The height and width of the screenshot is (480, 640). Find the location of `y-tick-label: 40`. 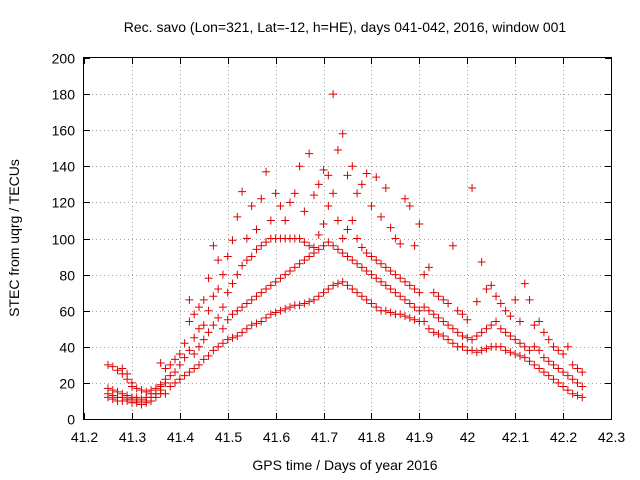

y-tick-label: 40 is located at coordinates (67, 348).